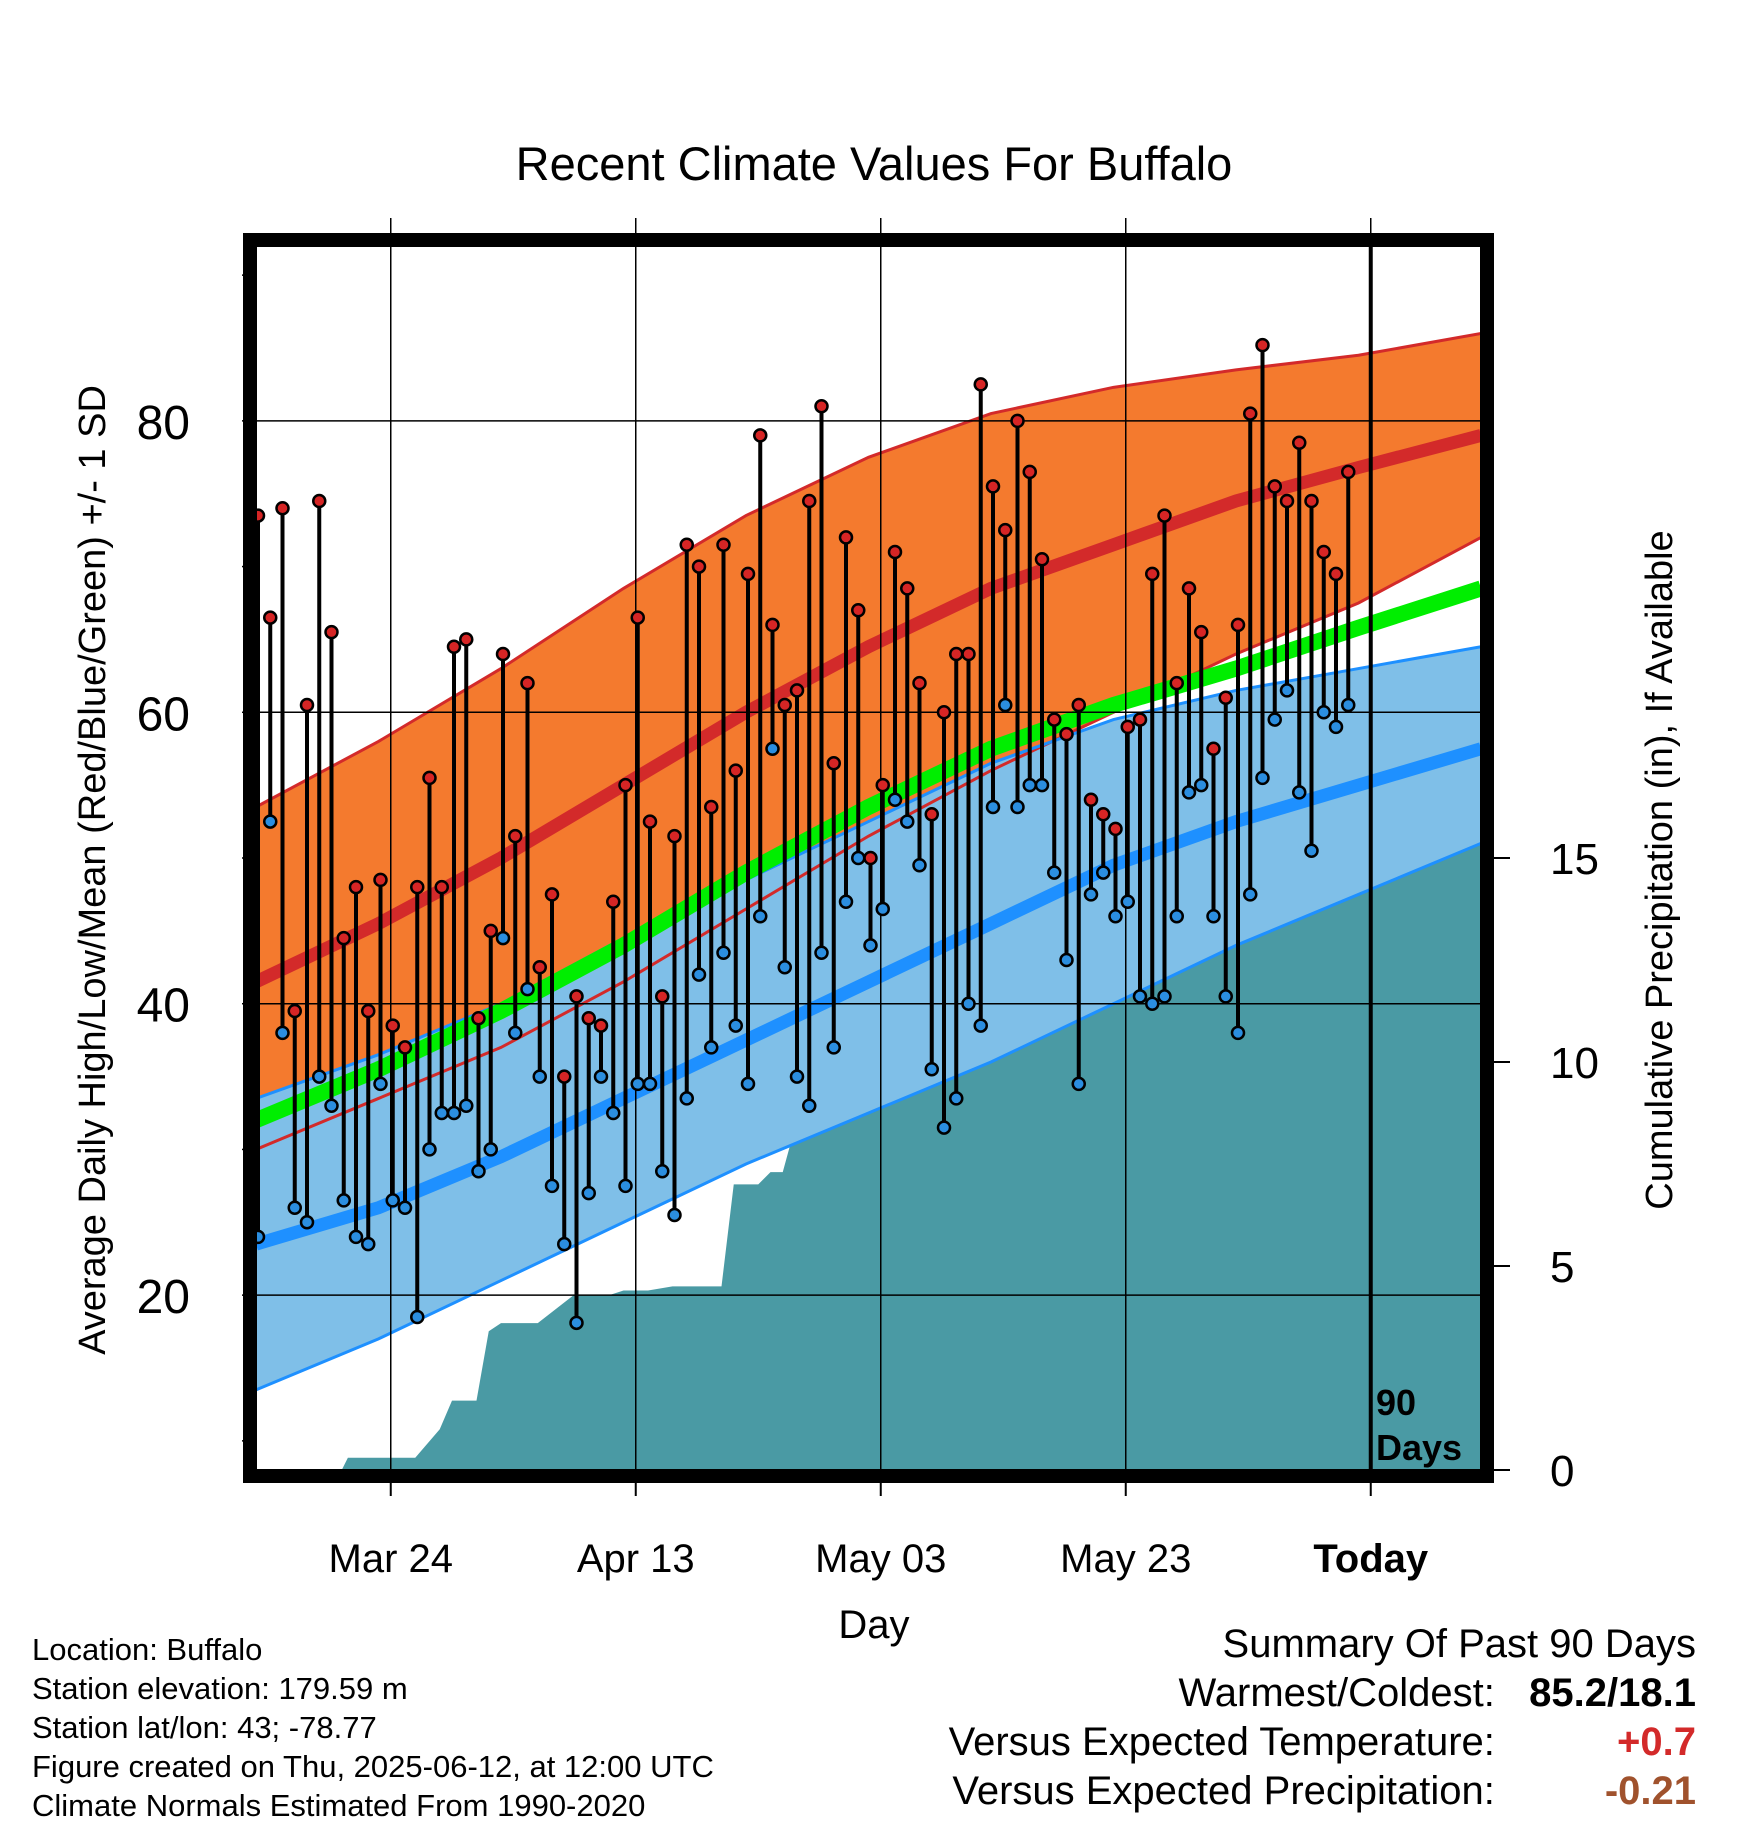 The image size is (1748, 1828). Describe the element at coordinates (1371, 1559) in the screenshot. I see `x-tick-label: Today` at that location.